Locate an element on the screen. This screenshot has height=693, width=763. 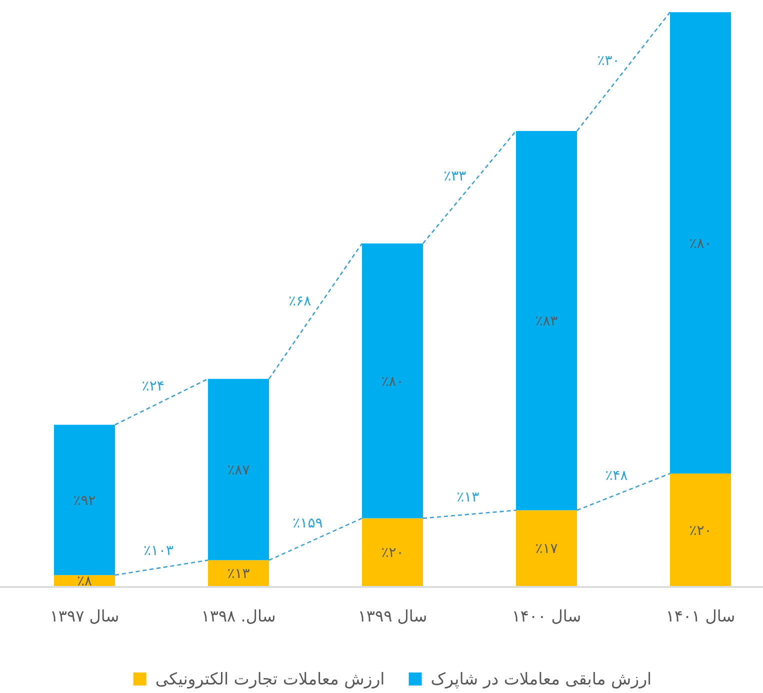
annotation: ٪۱۵۹ is located at coordinates (307, 524).